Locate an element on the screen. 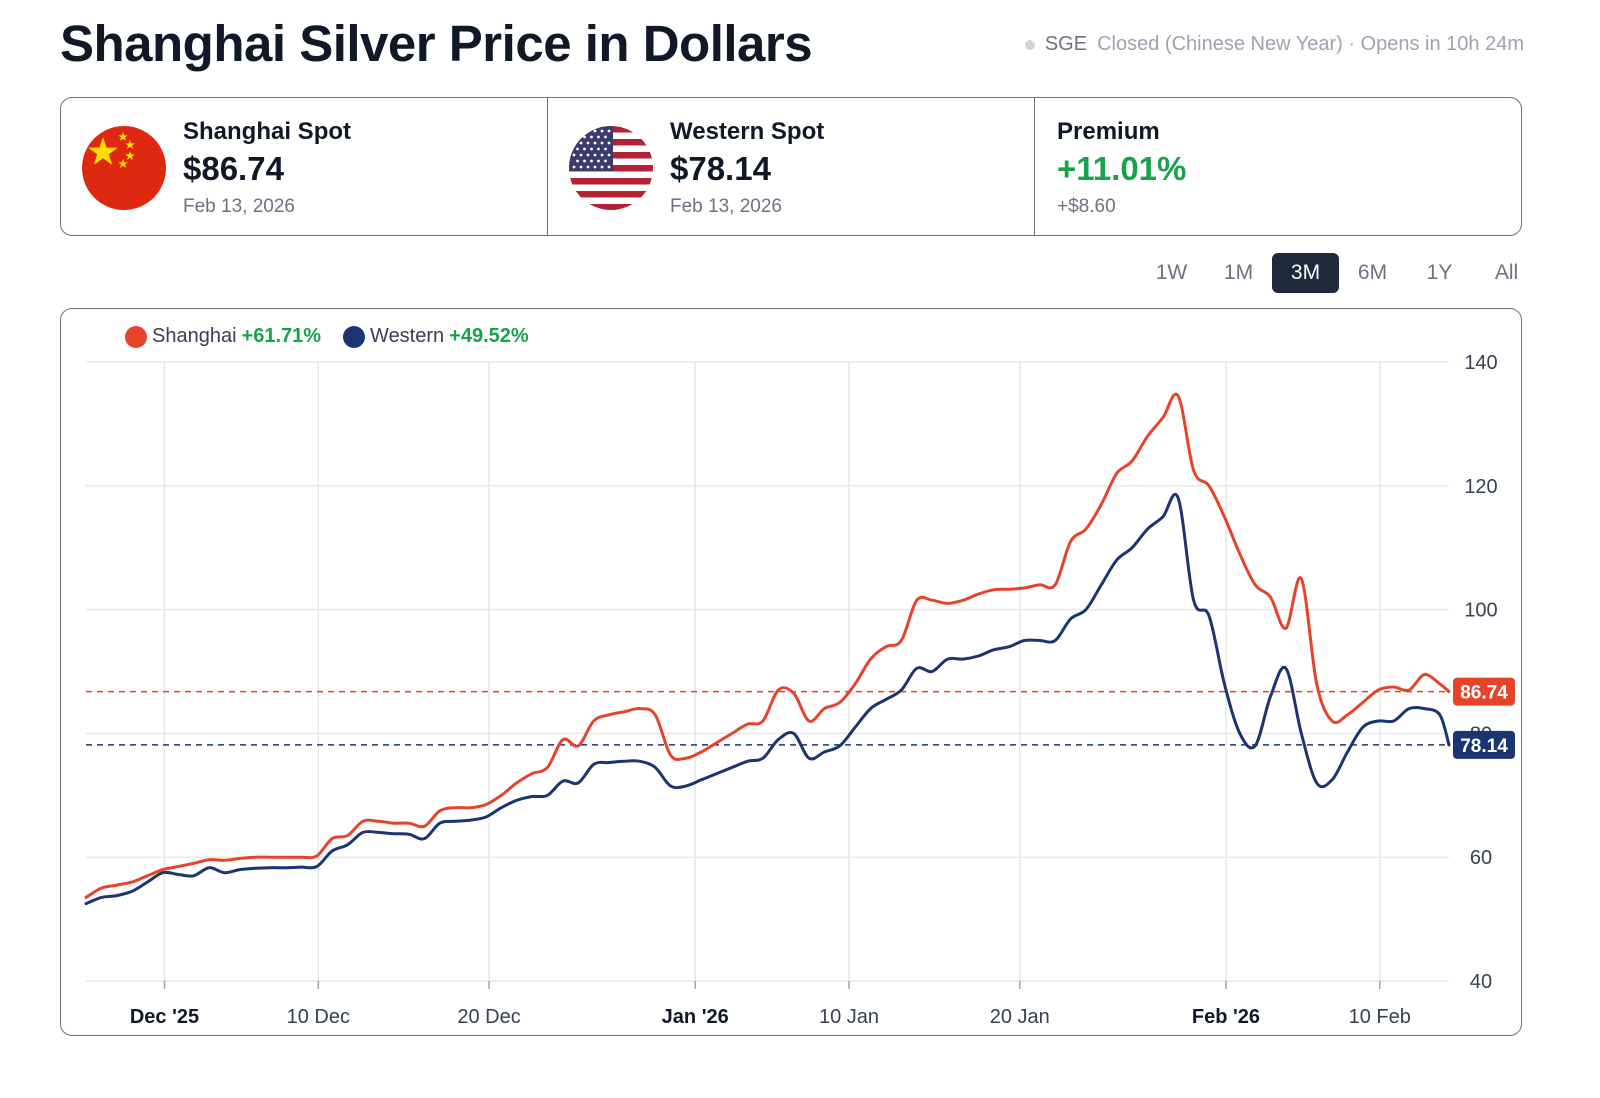  legend-swatch-western is located at coordinates (354, 336).